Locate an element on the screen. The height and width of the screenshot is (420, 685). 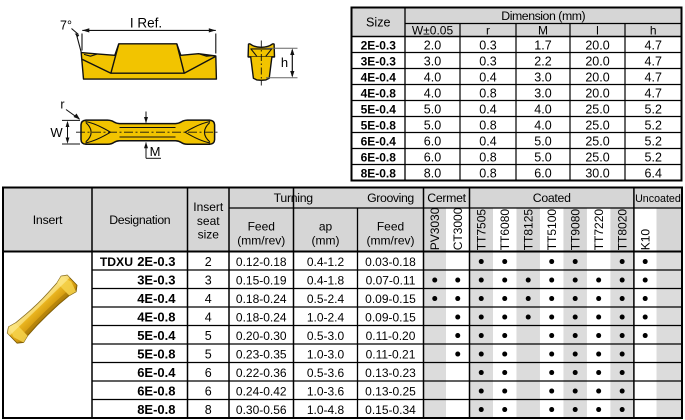
svg-text: 0.4-1.2 is located at coordinates (326, 262).